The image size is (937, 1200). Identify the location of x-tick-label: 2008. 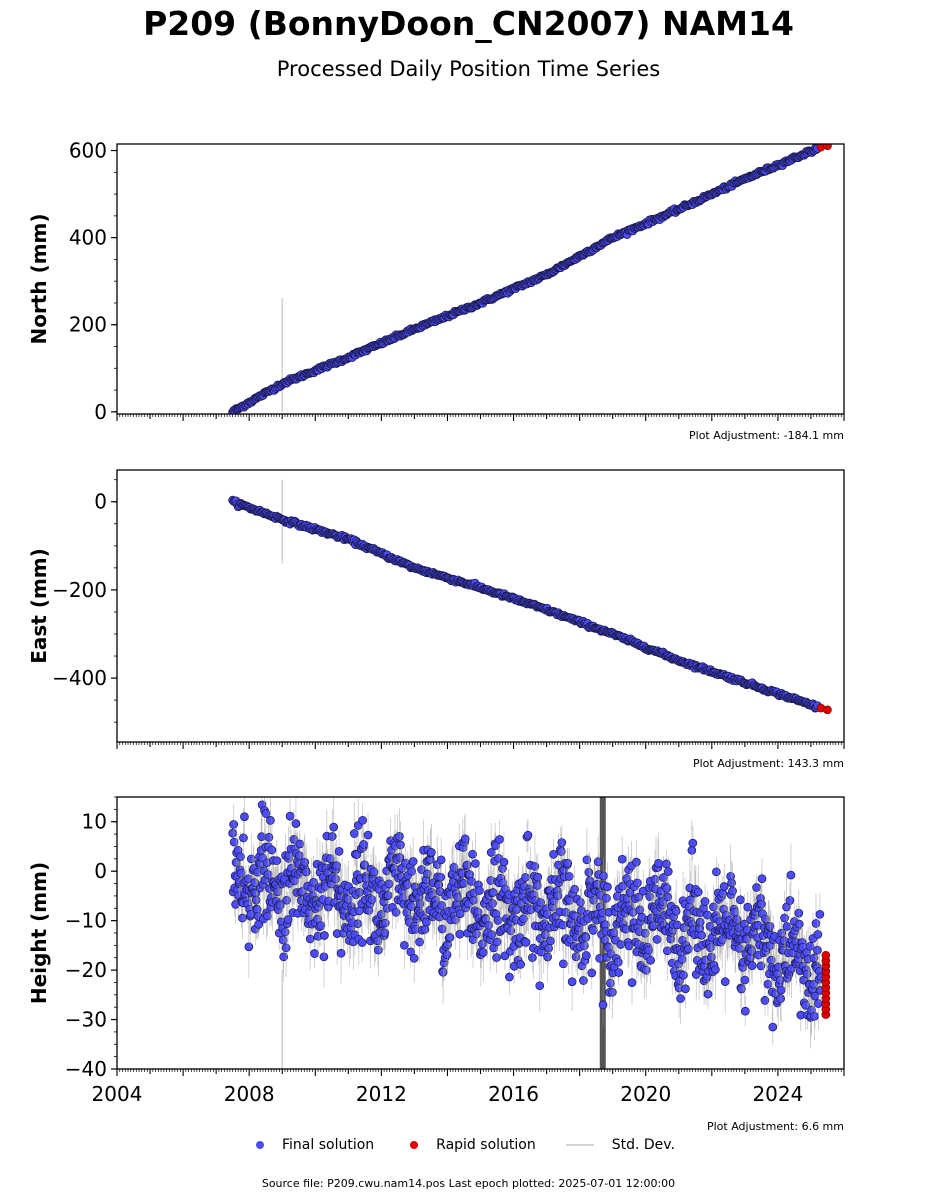
(249, 1094).